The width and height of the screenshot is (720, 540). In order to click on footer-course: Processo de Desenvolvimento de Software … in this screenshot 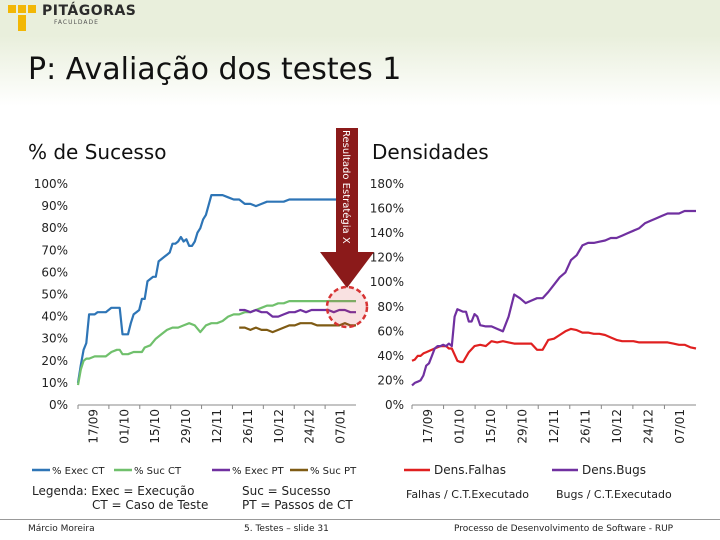, I will do `click(564, 529)`.